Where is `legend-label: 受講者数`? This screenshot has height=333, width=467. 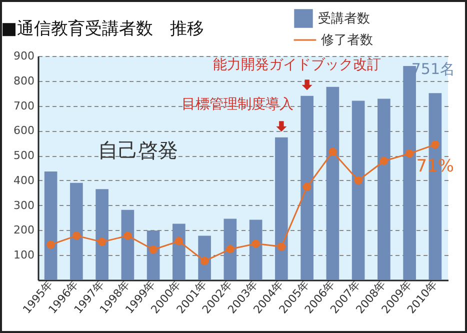
legend-label: 受講者数 is located at coordinates (344, 19).